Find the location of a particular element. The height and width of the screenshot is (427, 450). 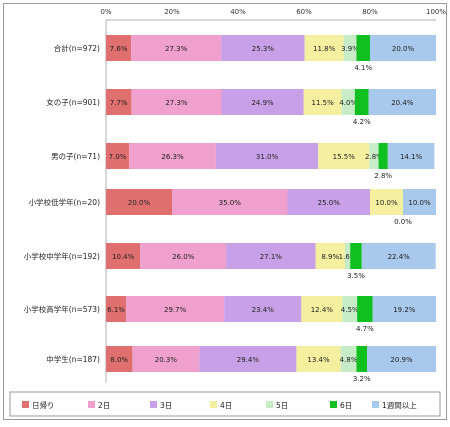

data-label: 1.6% is located at coordinates (348, 257).